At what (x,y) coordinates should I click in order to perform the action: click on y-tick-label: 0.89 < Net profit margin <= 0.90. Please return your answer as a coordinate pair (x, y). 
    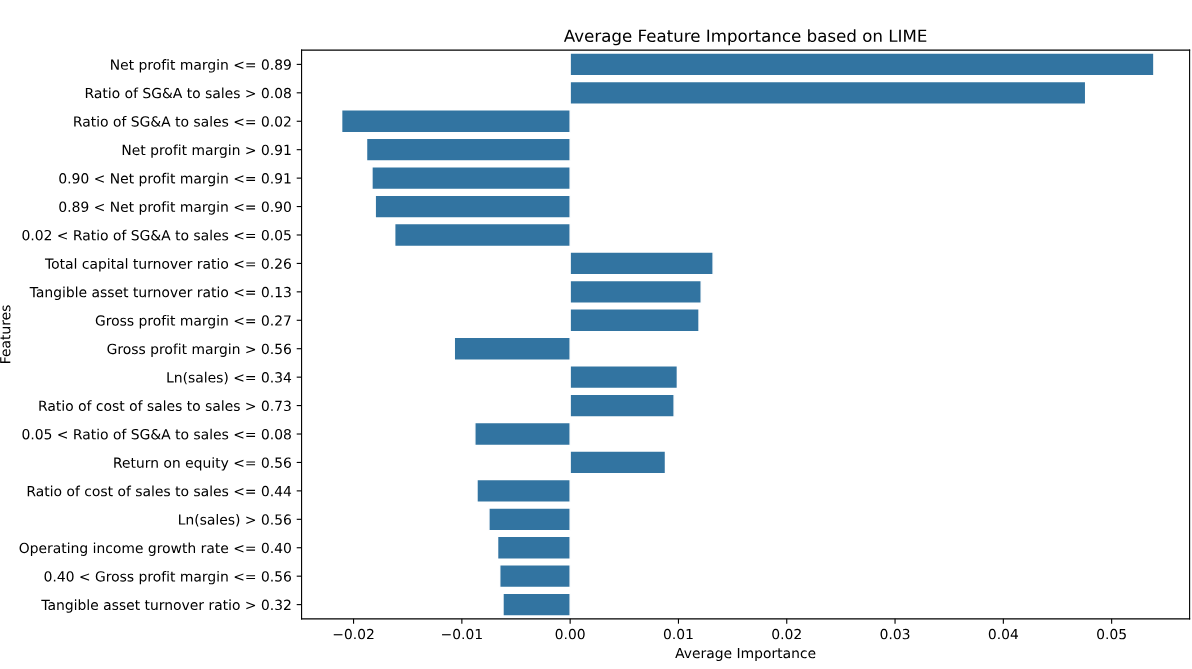
    Looking at the image, I should click on (175, 208).